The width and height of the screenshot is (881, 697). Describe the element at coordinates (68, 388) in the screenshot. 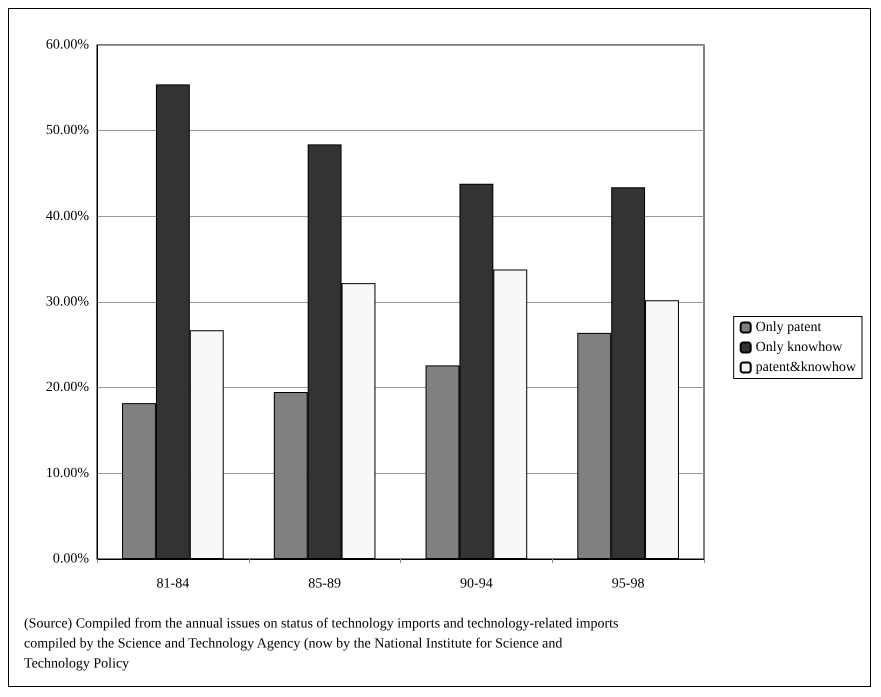

I see `y-tick-label: 20.00%` at that location.